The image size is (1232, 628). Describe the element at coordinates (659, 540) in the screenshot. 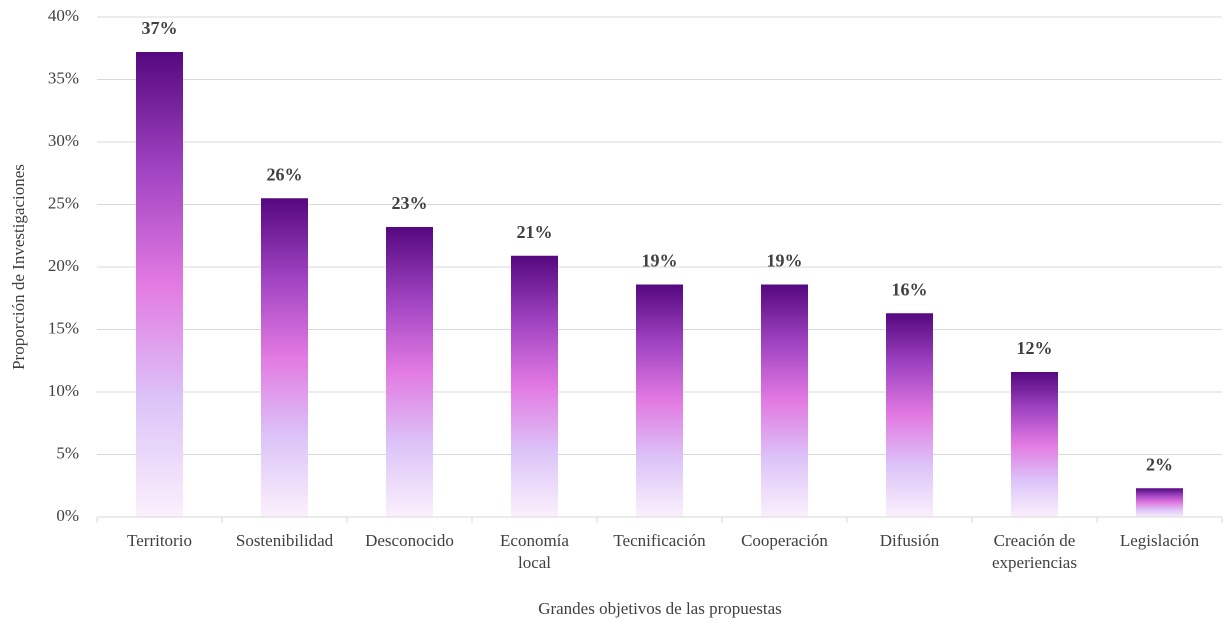

I see `x-tick-label: Tecnificación` at that location.